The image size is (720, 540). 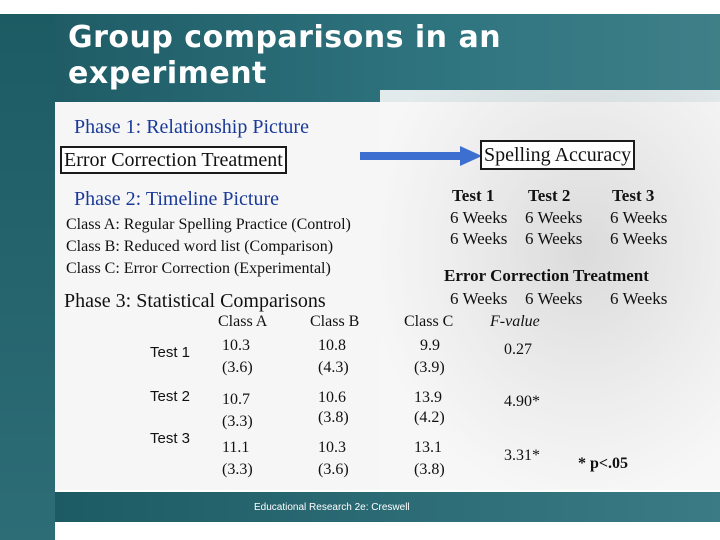 I want to click on cell-t1-b-sd: (4.3), so click(x=333, y=367).